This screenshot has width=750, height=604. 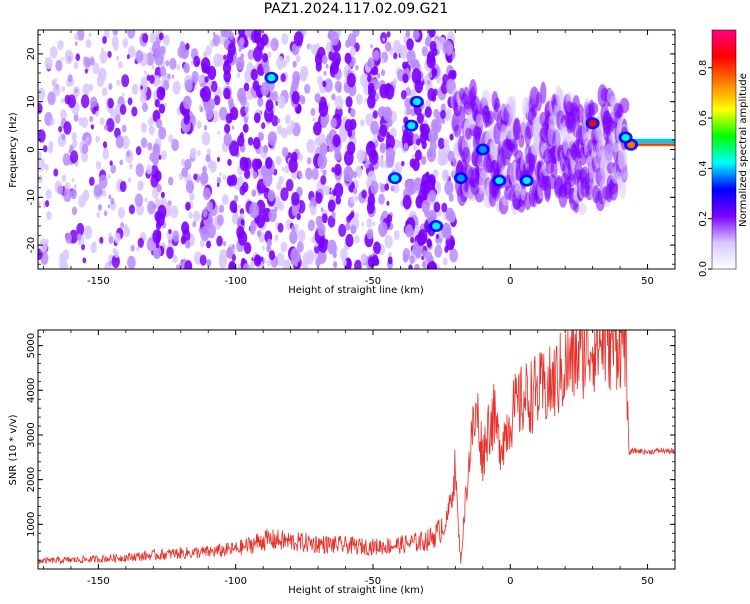 What do you see at coordinates (416, 102) in the screenshot?
I see `hot-spot` at bounding box center [416, 102].